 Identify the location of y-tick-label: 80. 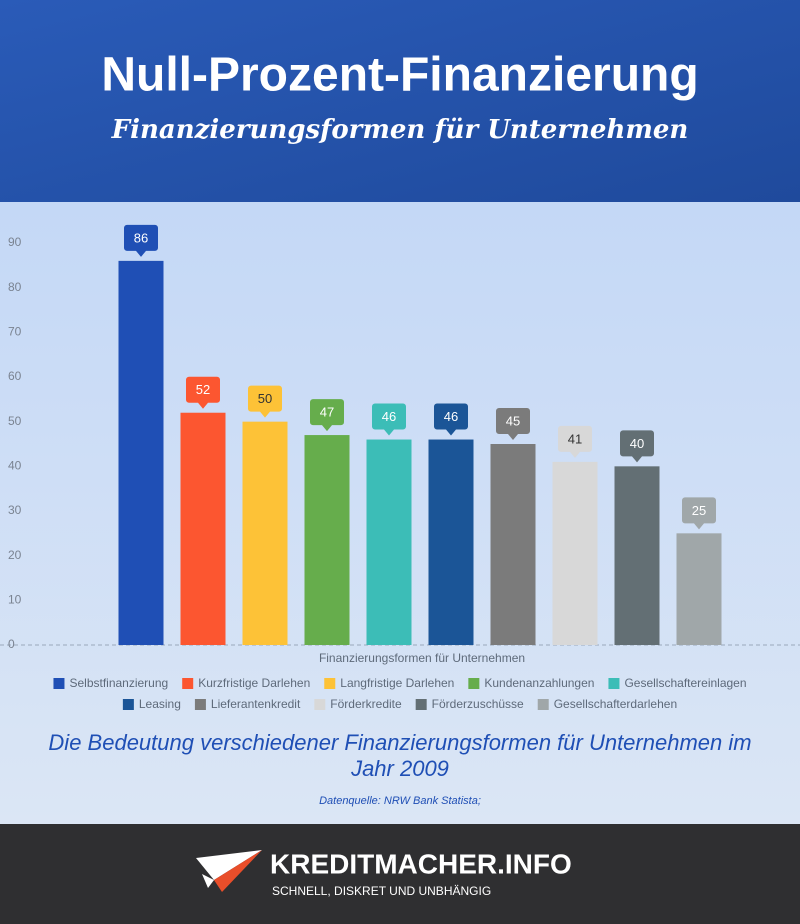
(15, 287).